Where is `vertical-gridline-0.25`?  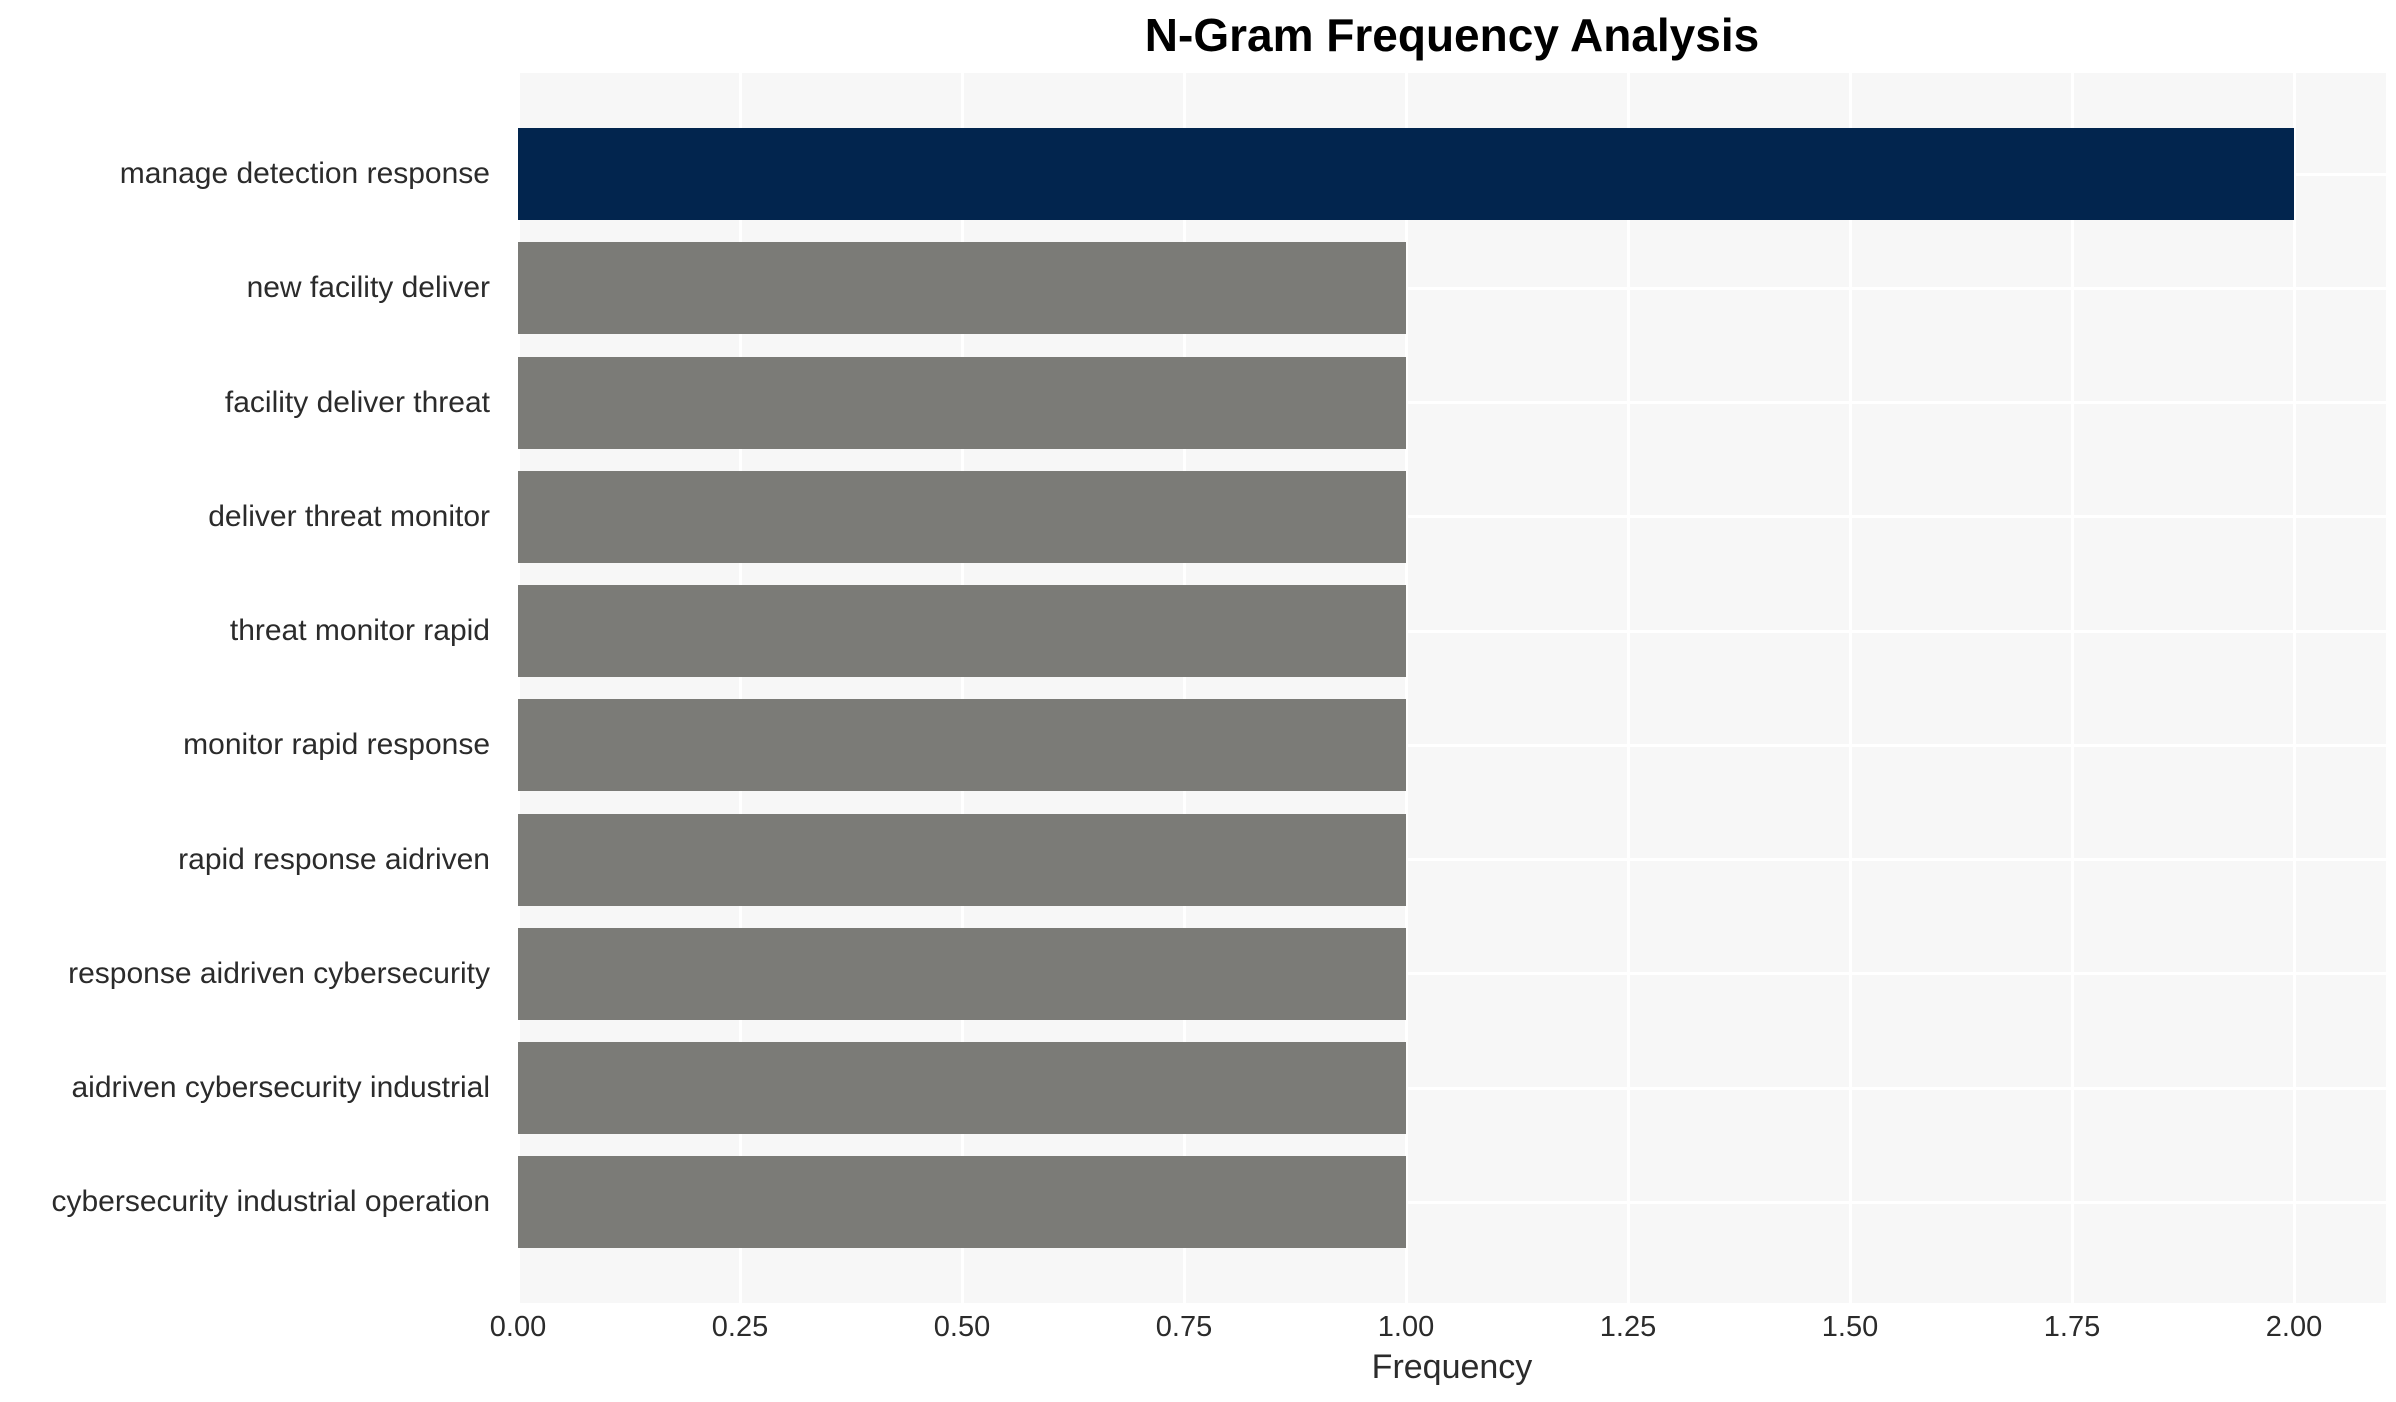 vertical-gridline-0.25 is located at coordinates (740, 688).